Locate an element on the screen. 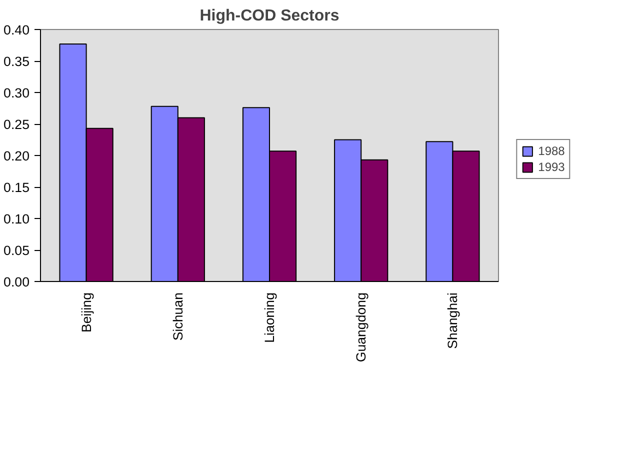 The height and width of the screenshot is (476, 625). x-tick-label: Liaoning is located at coordinates (269, 317).